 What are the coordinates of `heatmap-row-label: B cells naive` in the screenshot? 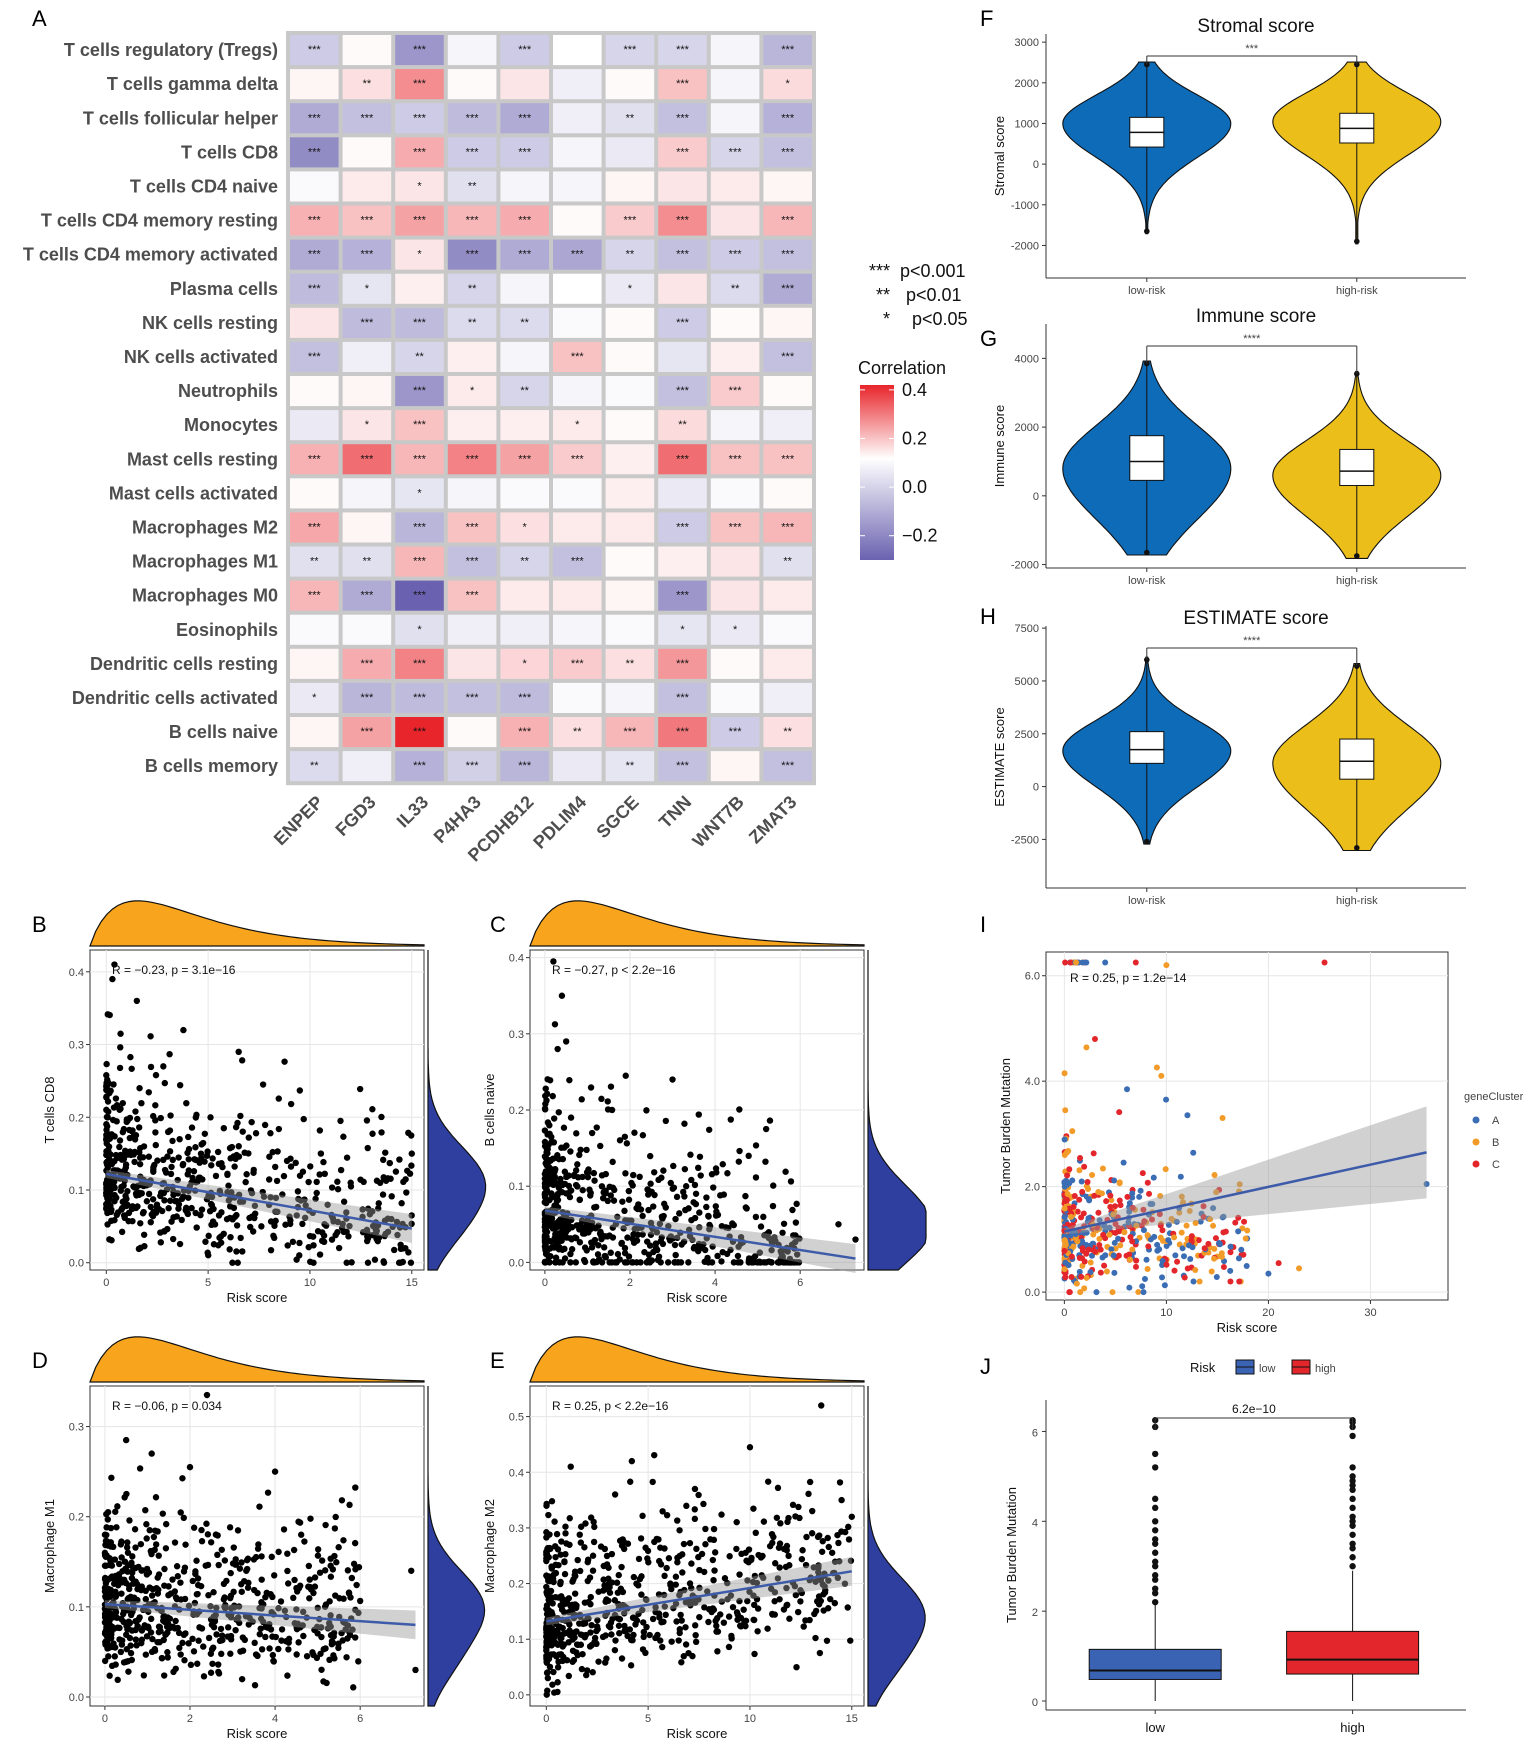 It's located at (223, 732).